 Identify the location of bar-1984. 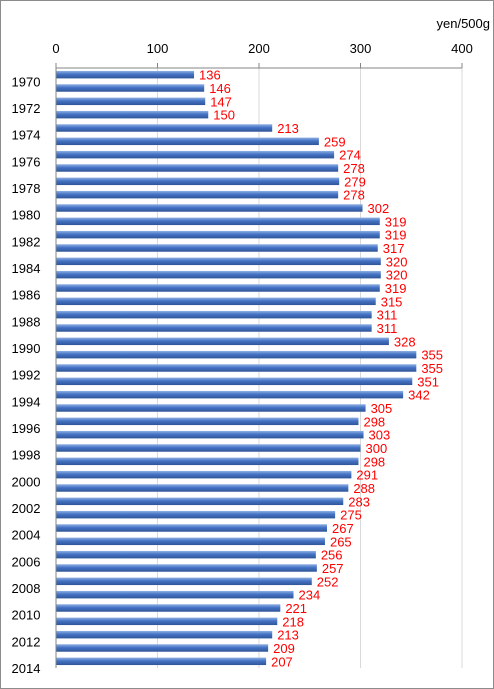
(218, 261).